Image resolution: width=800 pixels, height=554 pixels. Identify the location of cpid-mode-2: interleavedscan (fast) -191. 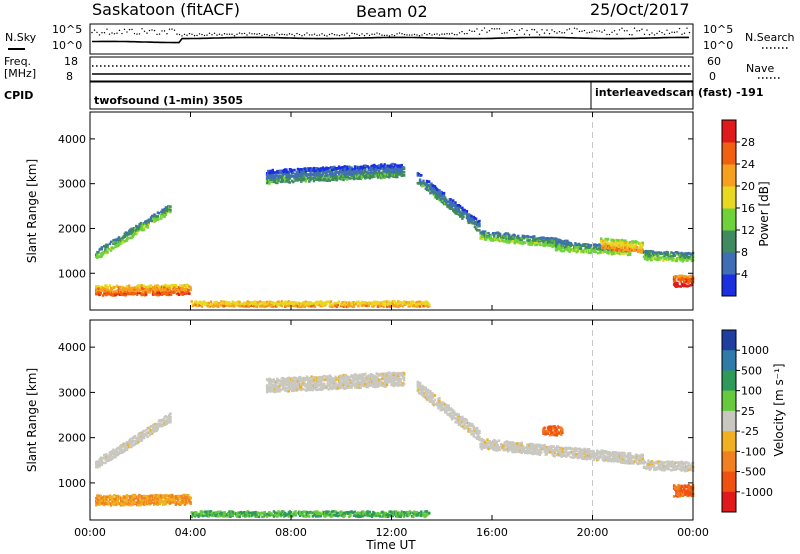
(679, 92).